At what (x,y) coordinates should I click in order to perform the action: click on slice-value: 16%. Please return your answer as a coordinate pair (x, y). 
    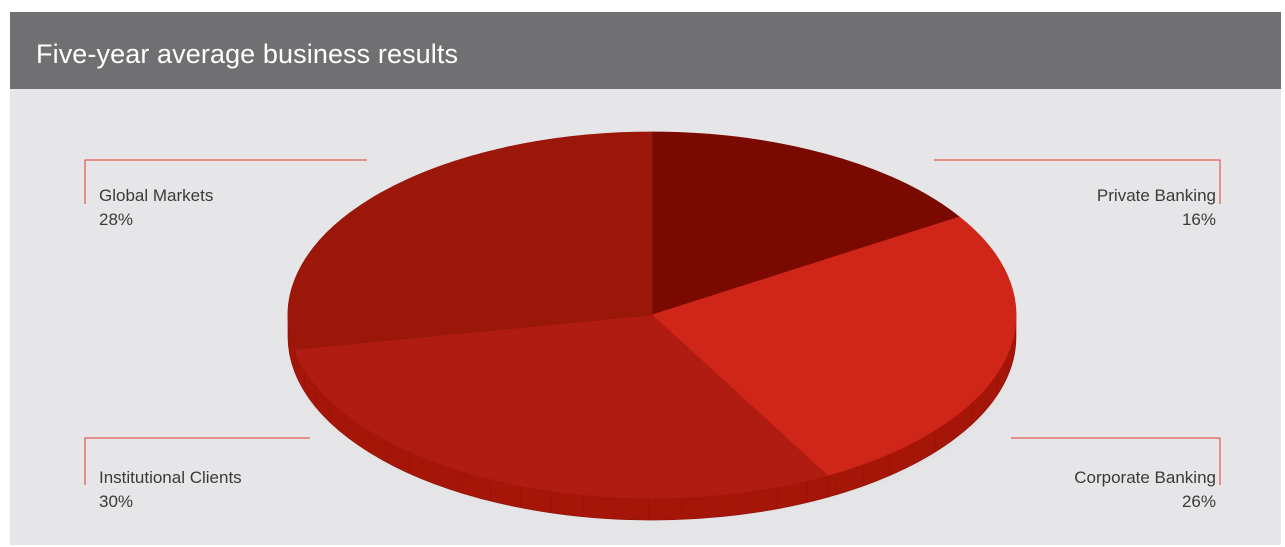
    Looking at the image, I should click on (1198, 219).